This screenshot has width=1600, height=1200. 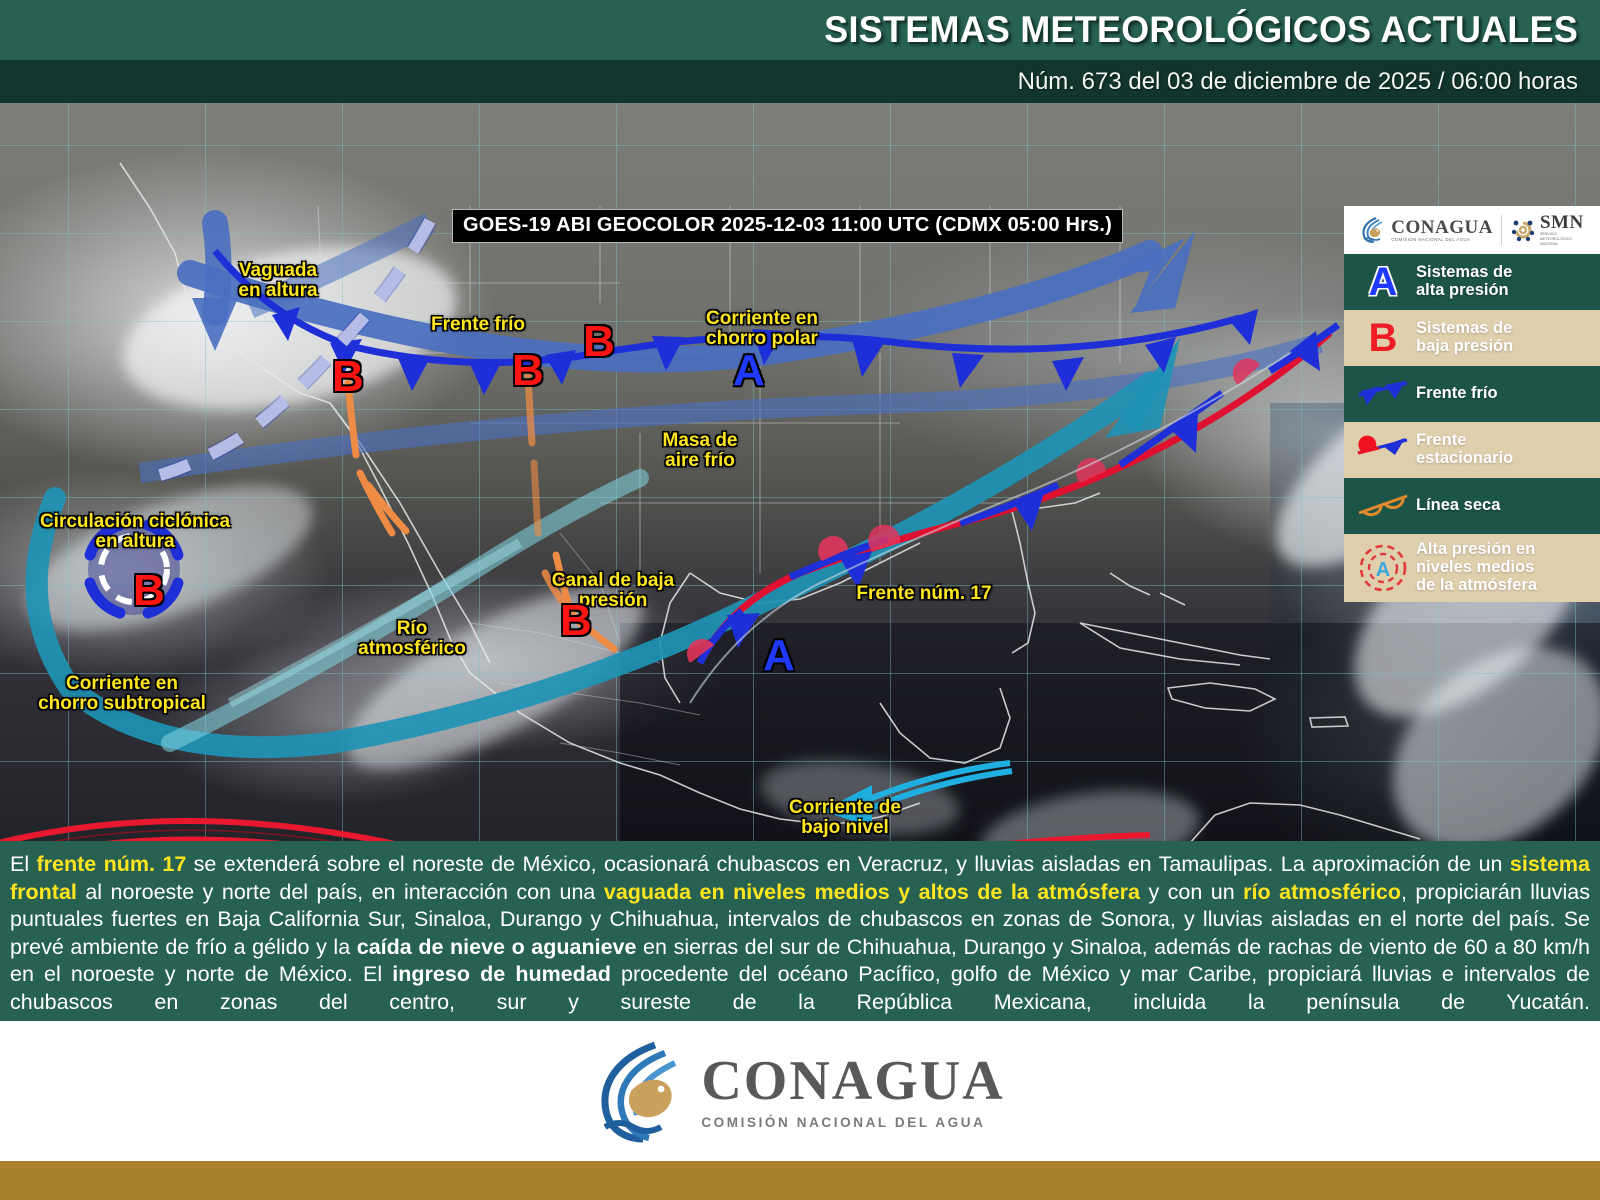 What do you see at coordinates (1465, 337) in the screenshot?
I see `legend-label: Sistemas de baja presión` at bounding box center [1465, 337].